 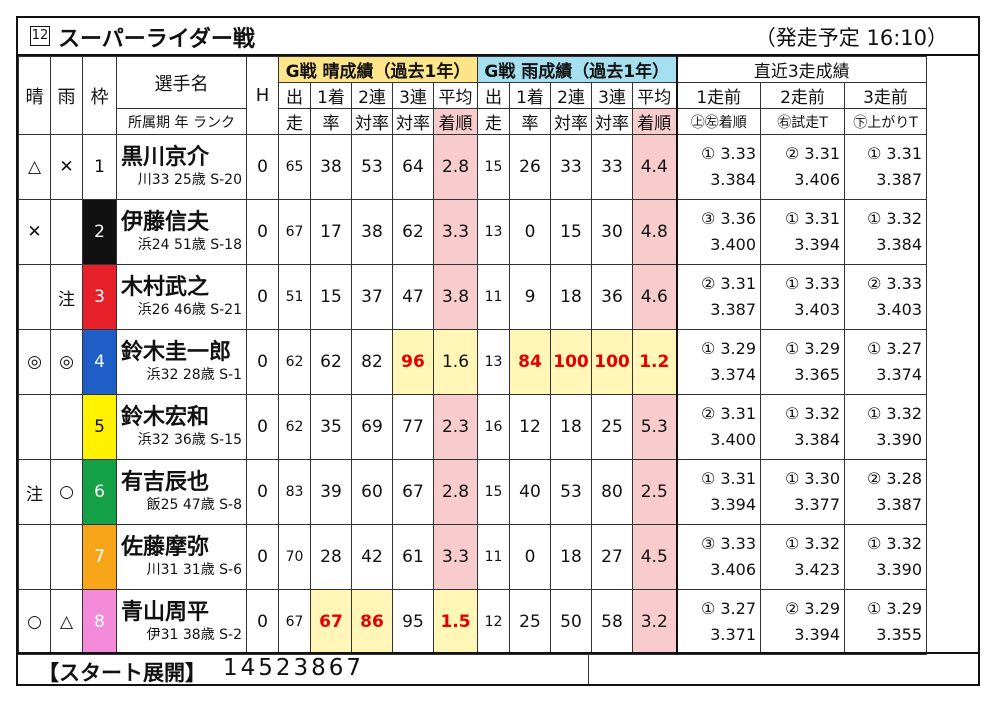 What do you see at coordinates (493, 492) in the screenshot?
I see `rain-runs: 15` at bounding box center [493, 492].